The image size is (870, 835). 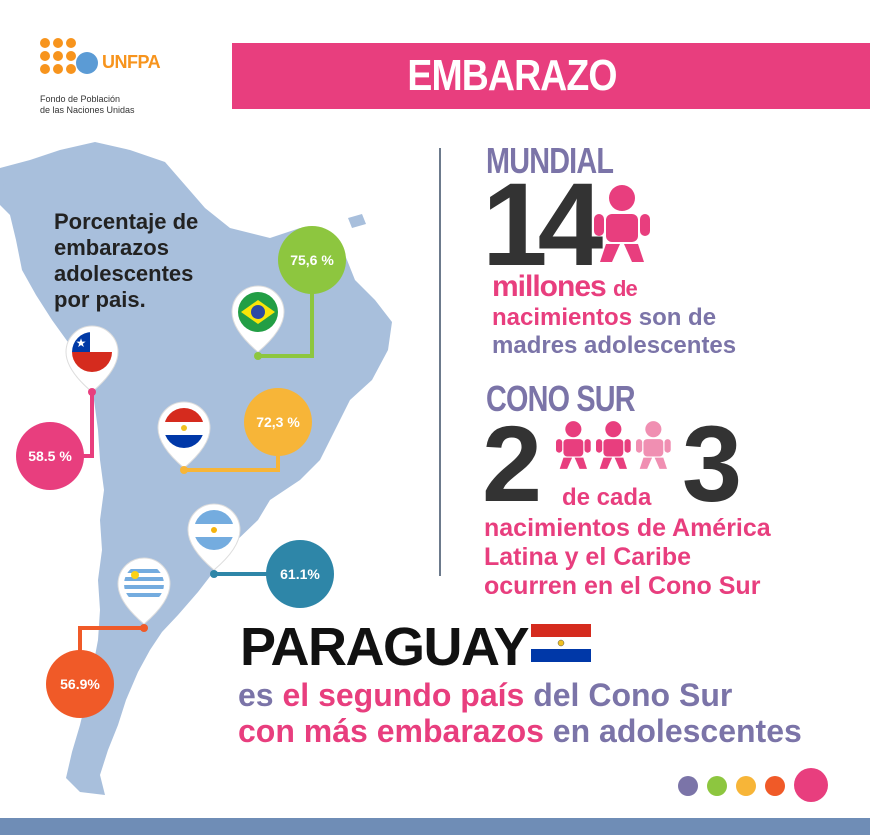 What do you see at coordinates (811, 785) in the screenshot?
I see `decor-dot-pink` at bounding box center [811, 785].